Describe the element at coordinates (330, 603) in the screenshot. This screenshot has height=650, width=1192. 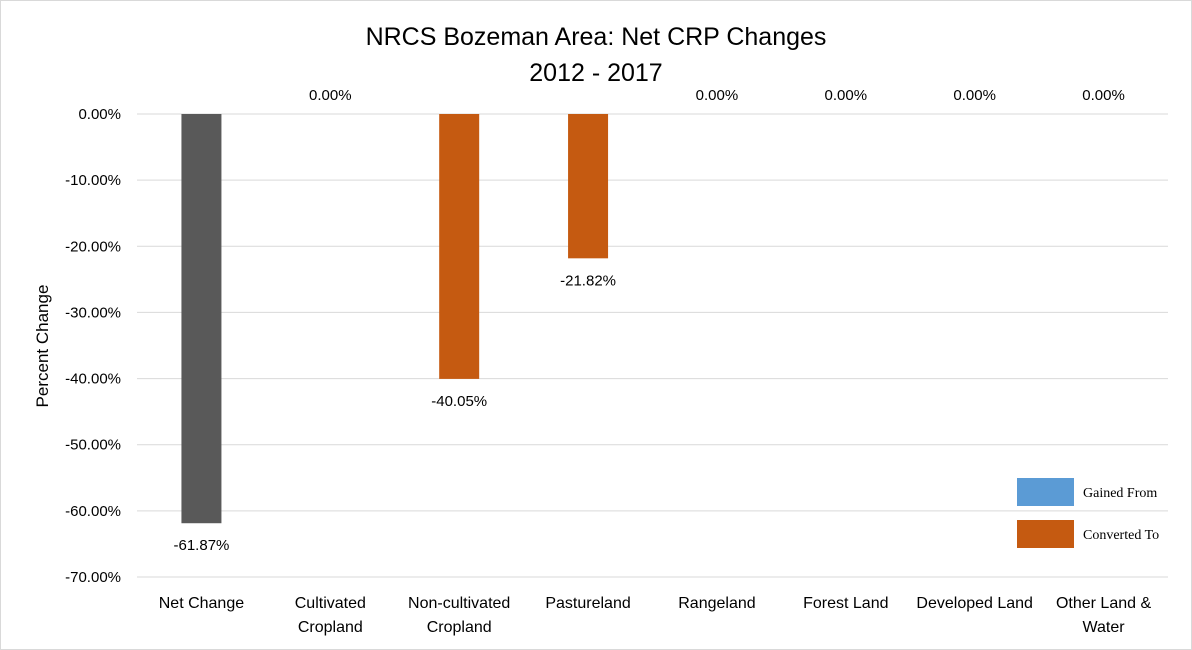
I see `x-category-label: Cultivated` at that location.